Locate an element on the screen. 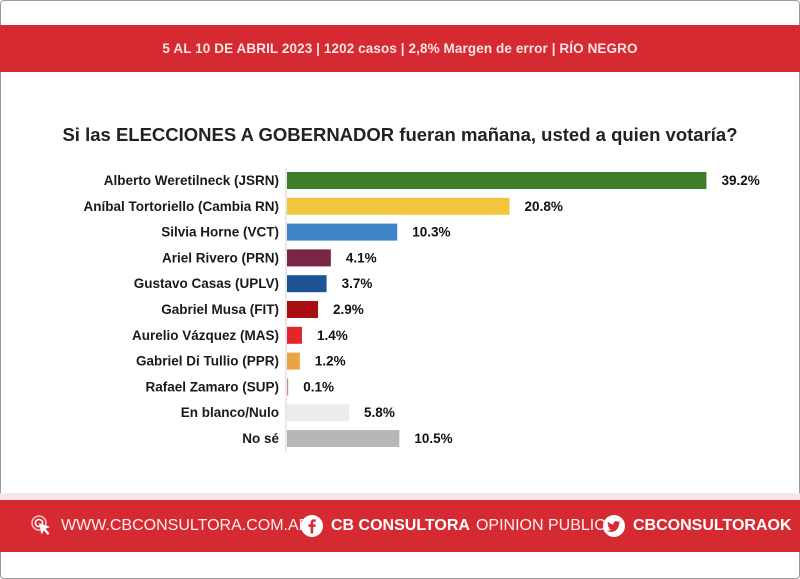 This screenshot has height=579, width=800. twitter-handle: CBCONSULTORAOK is located at coordinates (712, 525).